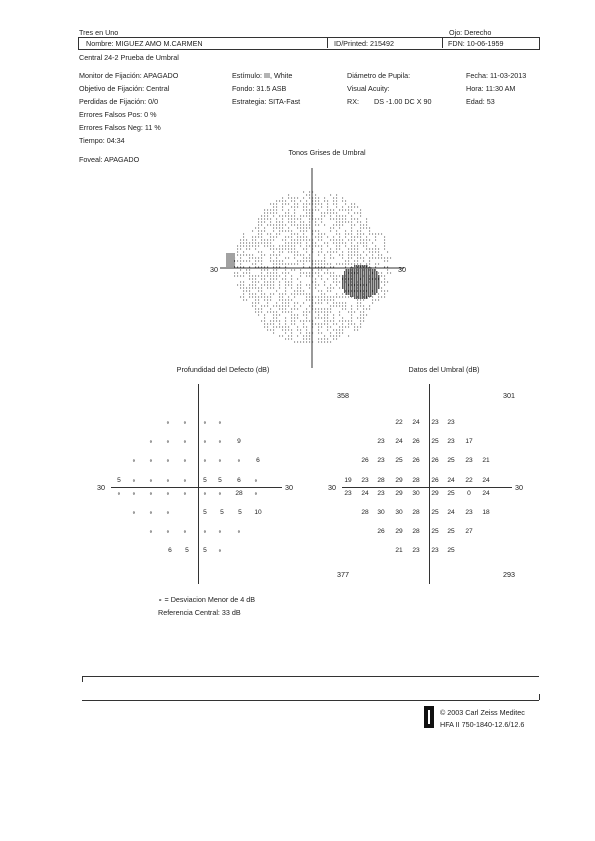  What do you see at coordinates (129, 75) in the screenshot?
I see `fixation-monitor: Monitor de Fijación: APAGADO` at bounding box center [129, 75].